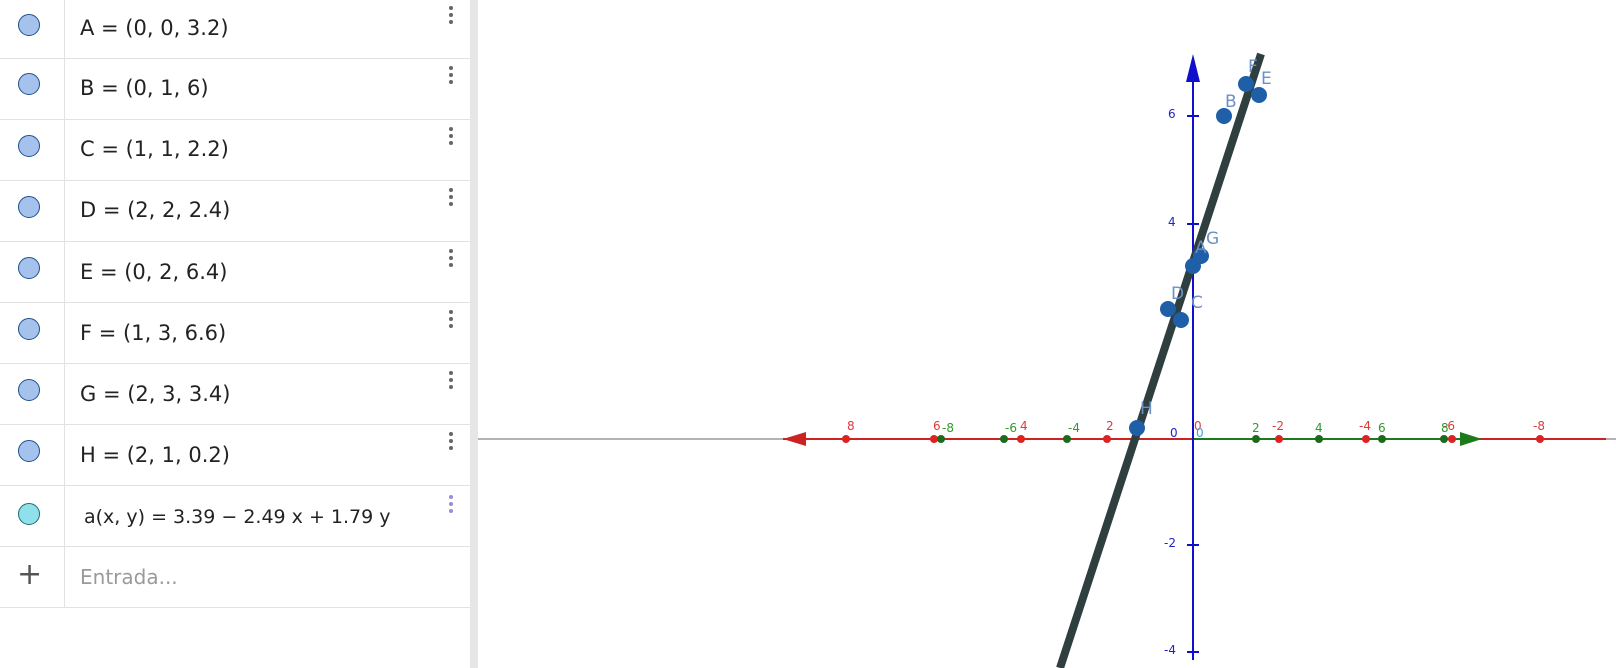 The width and height of the screenshot is (1616, 668). What do you see at coordinates (1319, 428) in the screenshot?
I see `y-tick-label: 4` at bounding box center [1319, 428].